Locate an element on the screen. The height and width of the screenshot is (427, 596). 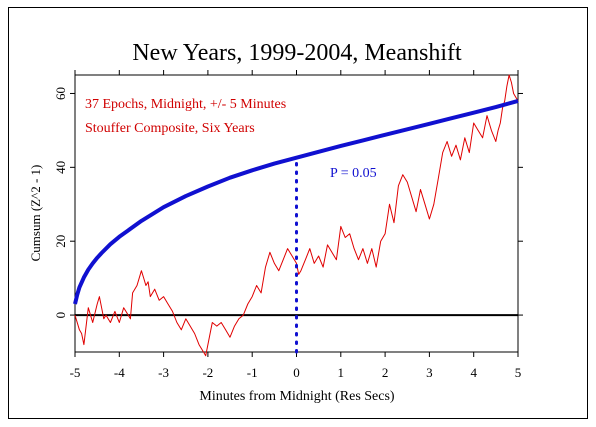
y-tick-label: 20 is located at coordinates (60, 241).